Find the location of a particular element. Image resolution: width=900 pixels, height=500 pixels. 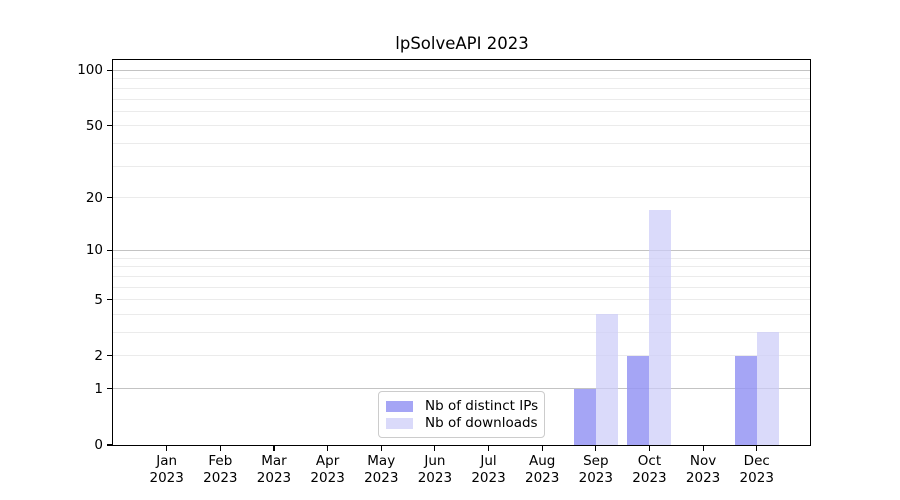

y-tick-label: 10 is located at coordinates (94, 250).